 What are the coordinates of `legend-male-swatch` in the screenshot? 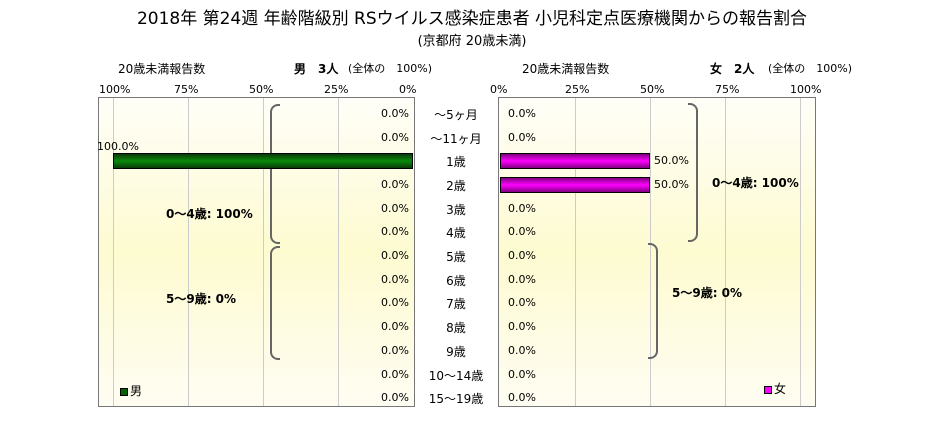 It's located at (124, 391).